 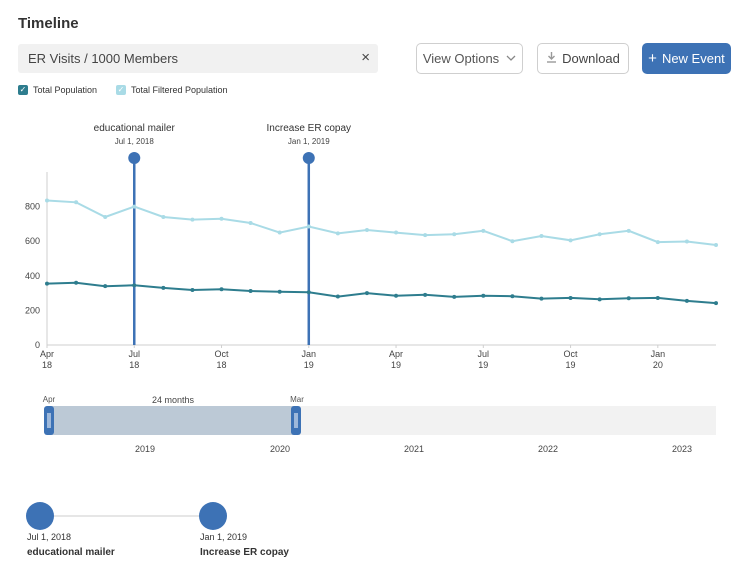 I want to click on metric-search-input: ER Visits / 1000 Members ×, so click(x=198, y=58).